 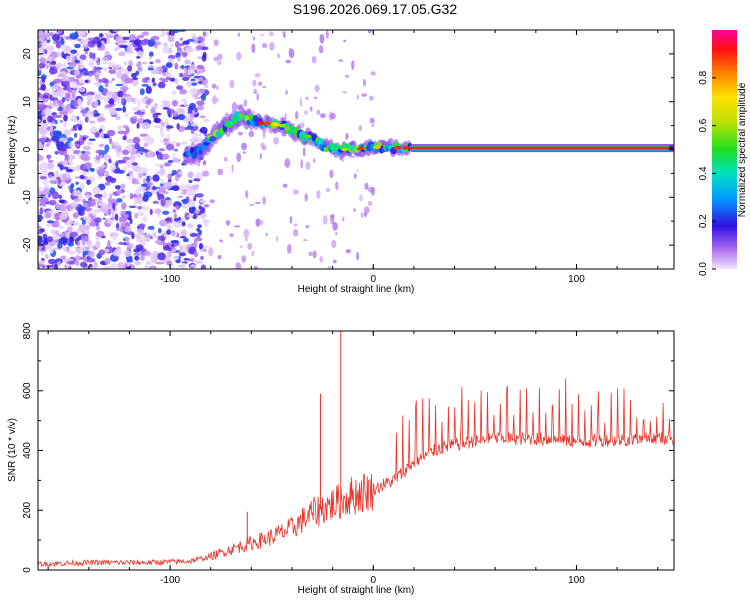 What do you see at coordinates (27, 54) in the screenshot?
I see `y-tick-label: 20` at bounding box center [27, 54].